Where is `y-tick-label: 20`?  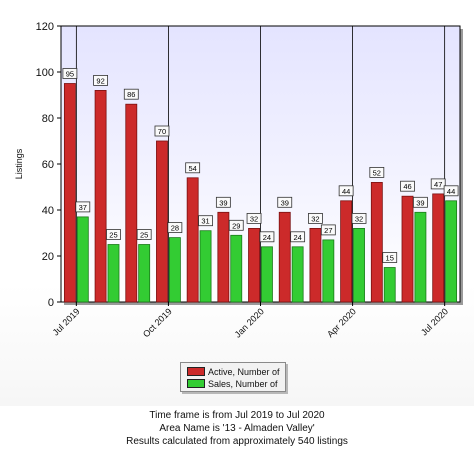 y-tick-label: 20 is located at coordinates (48, 257).